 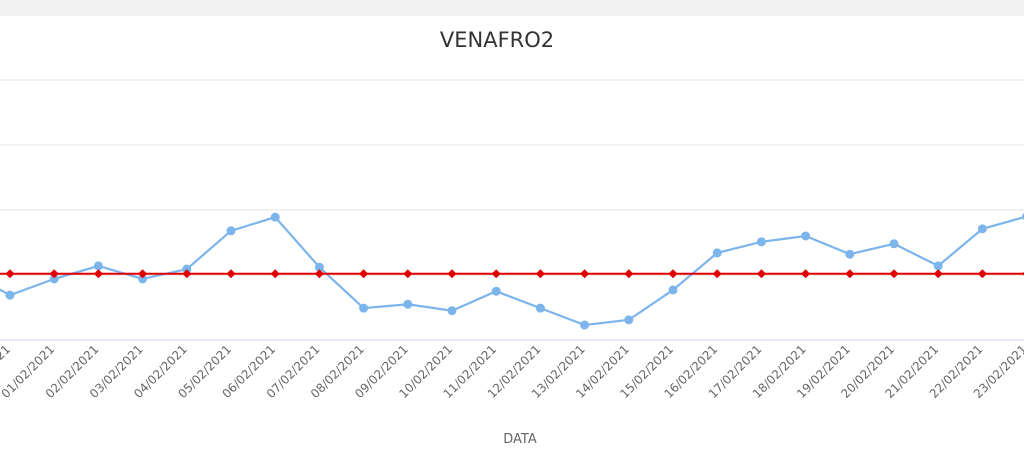 What do you see at coordinates (520, 439) in the screenshot?
I see `x-axis-title: DATA` at bounding box center [520, 439].